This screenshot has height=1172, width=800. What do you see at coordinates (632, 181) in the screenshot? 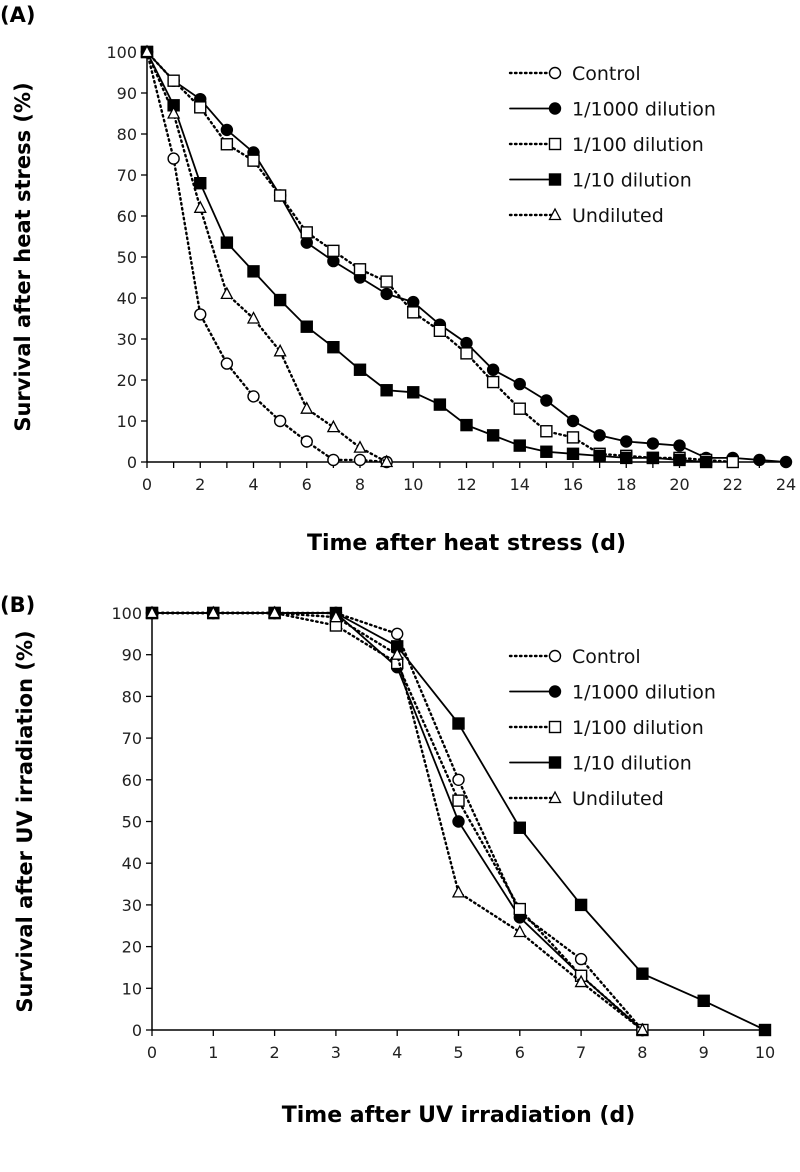
I see `legend-label: 1/10 dilution` at bounding box center [632, 181].